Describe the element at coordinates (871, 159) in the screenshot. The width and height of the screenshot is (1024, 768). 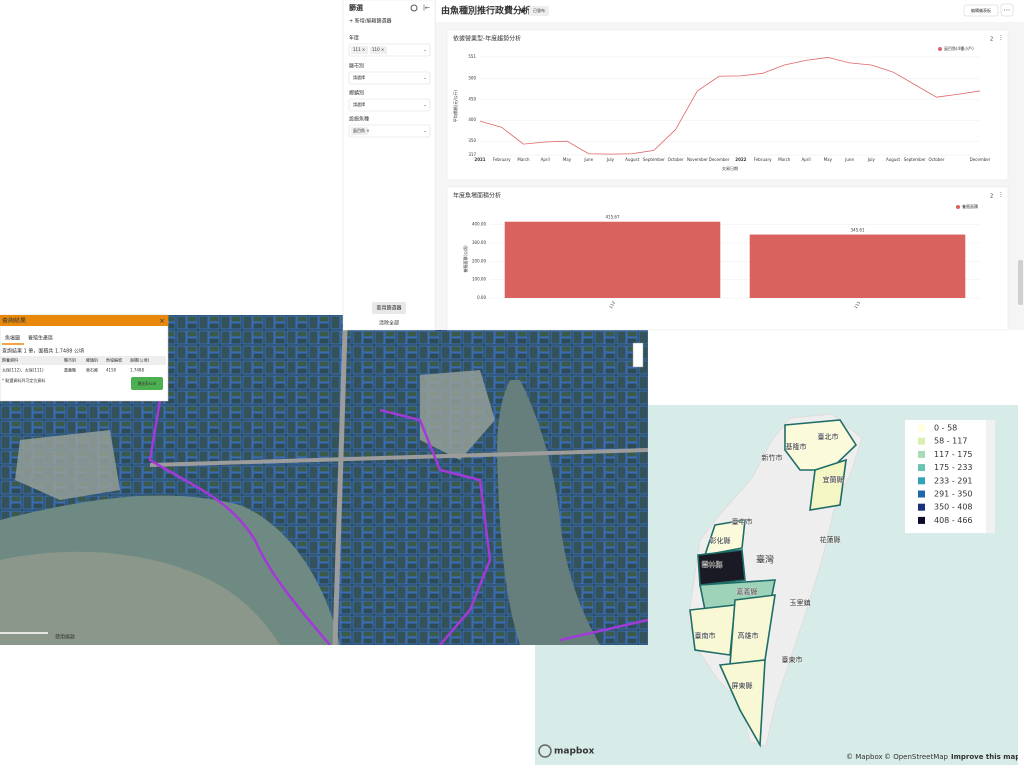
I see `x-tick-label: July` at that location.